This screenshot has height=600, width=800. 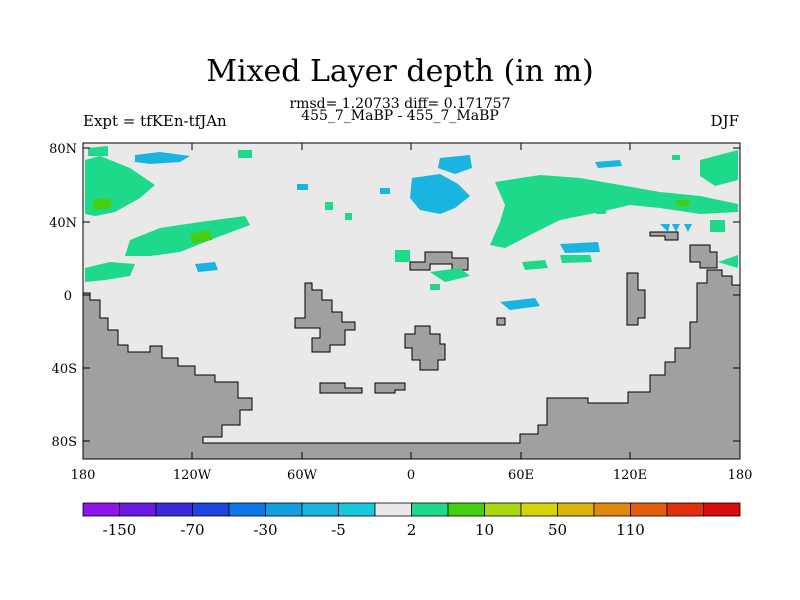 What do you see at coordinates (400, 104) in the screenshot?
I see `stats-line: rmsd= 1.20733 diff= 0.171757` at bounding box center [400, 104].